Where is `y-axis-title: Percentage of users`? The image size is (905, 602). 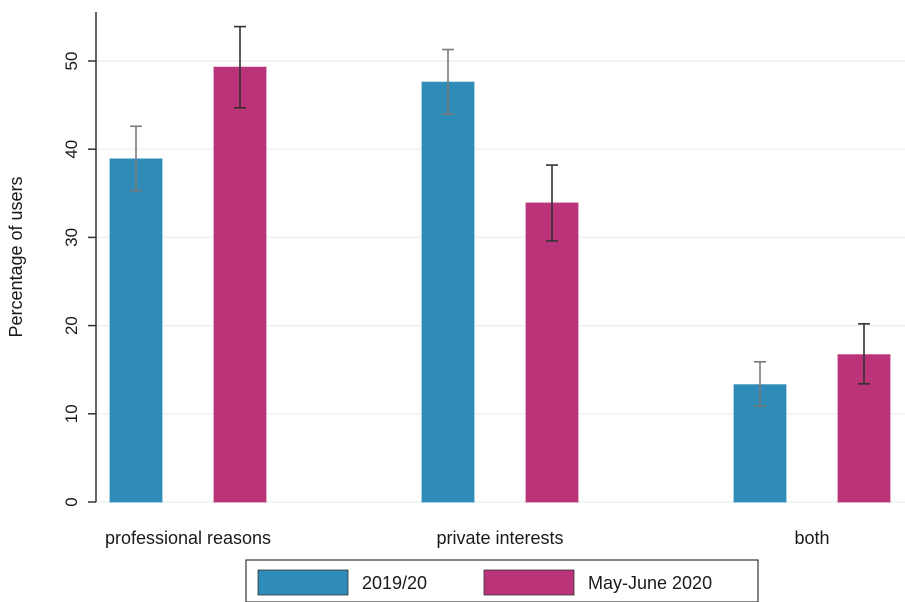 y-axis-title: Percentage of users is located at coordinates (16, 256).